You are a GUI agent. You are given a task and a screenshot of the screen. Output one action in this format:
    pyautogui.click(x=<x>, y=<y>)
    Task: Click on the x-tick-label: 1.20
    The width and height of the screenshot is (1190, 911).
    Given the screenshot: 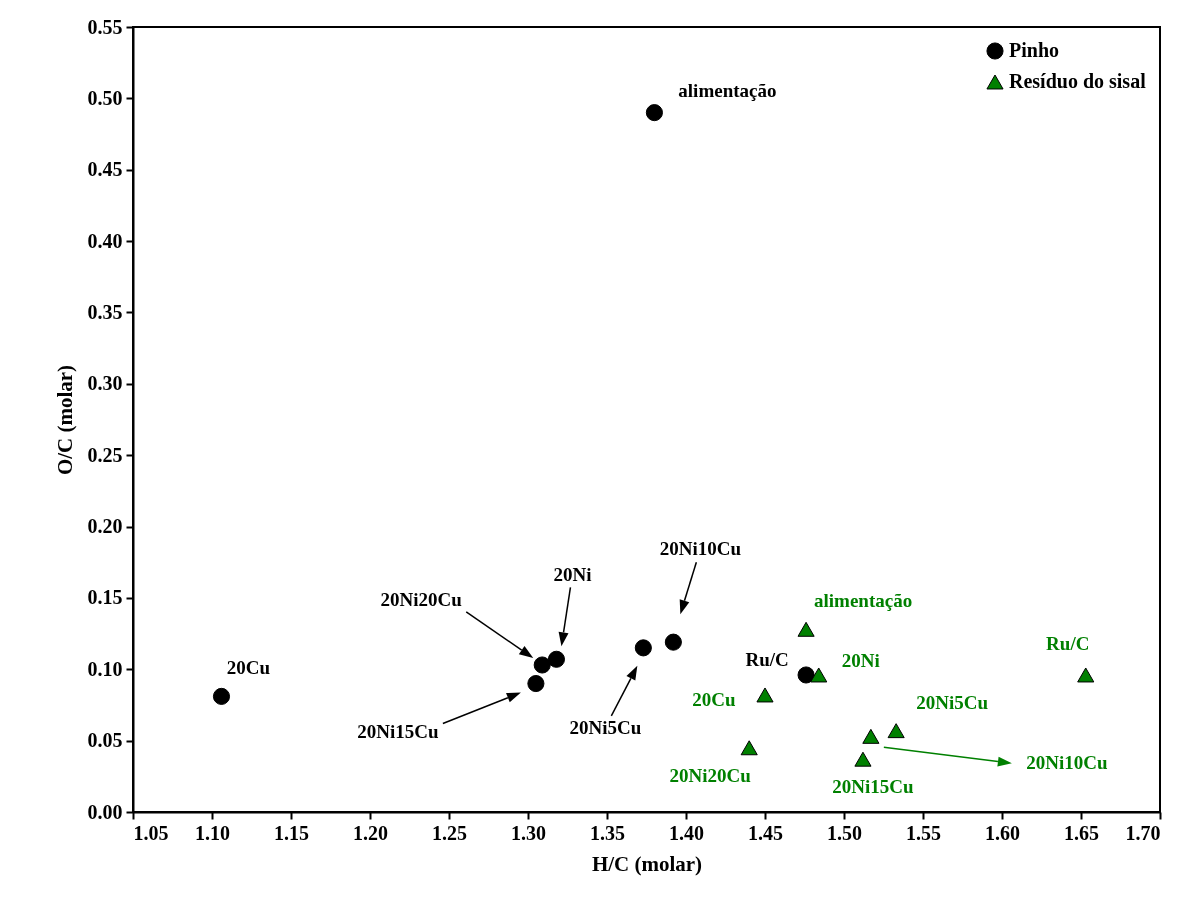 What is the action you would take?
    pyautogui.click(x=370, y=832)
    